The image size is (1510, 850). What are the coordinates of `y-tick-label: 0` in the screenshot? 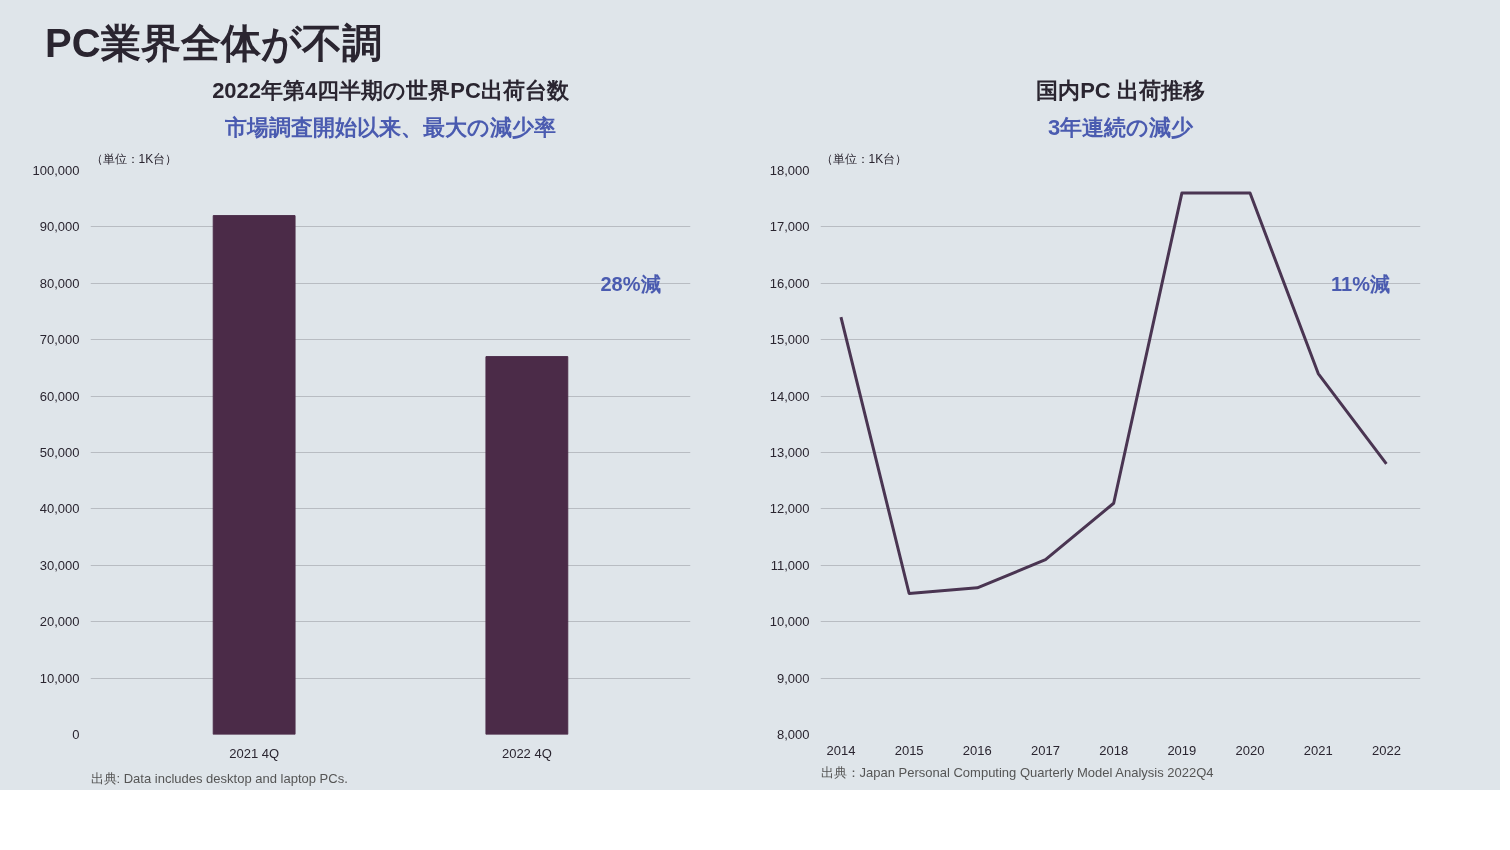 It's located at (76, 734).